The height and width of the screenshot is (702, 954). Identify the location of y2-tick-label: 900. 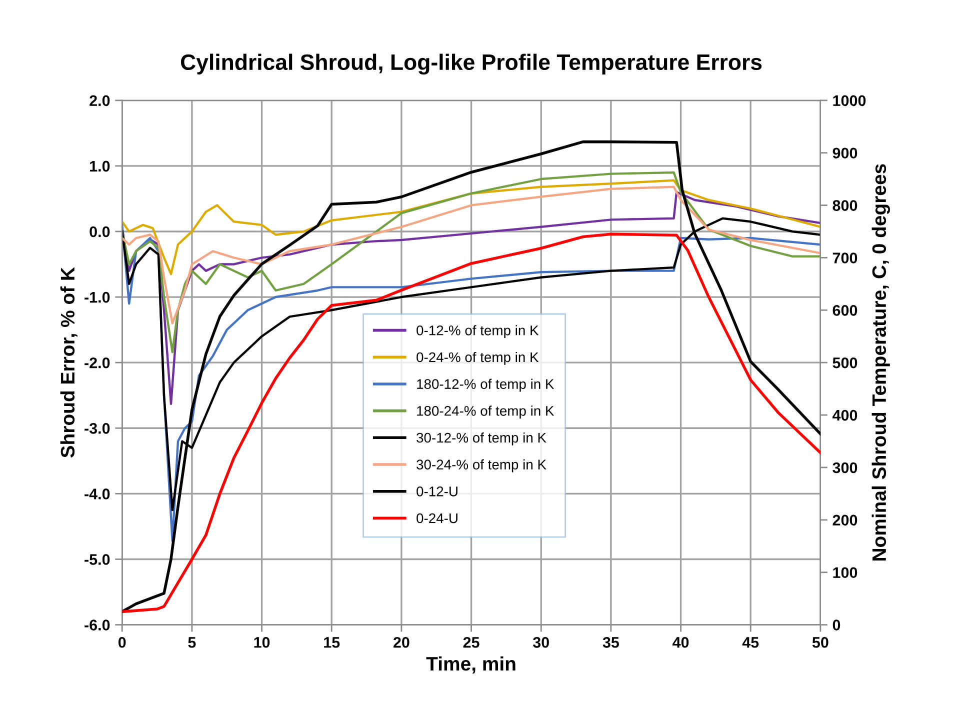
(845, 153).